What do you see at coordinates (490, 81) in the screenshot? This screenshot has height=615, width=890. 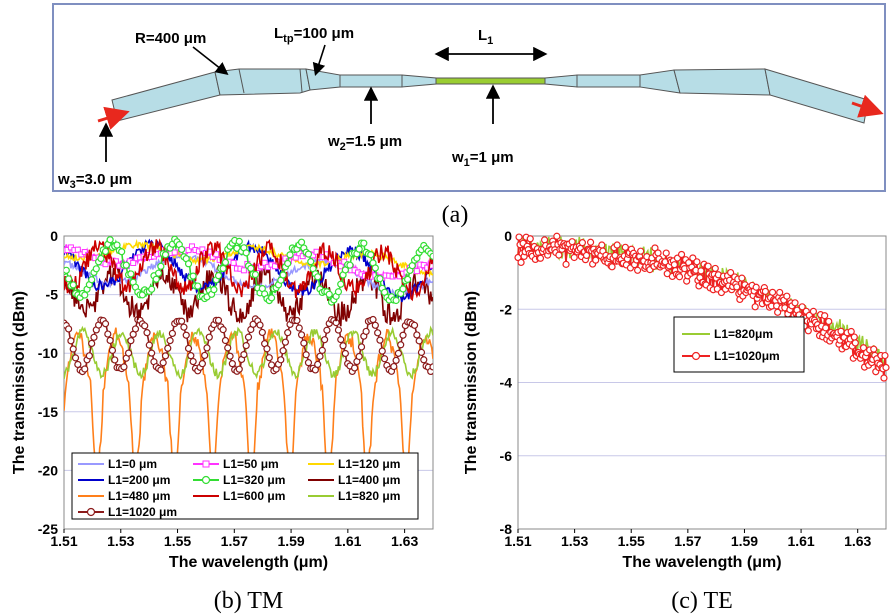 I see `waveguide-center-w1` at bounding box center [490, 81].